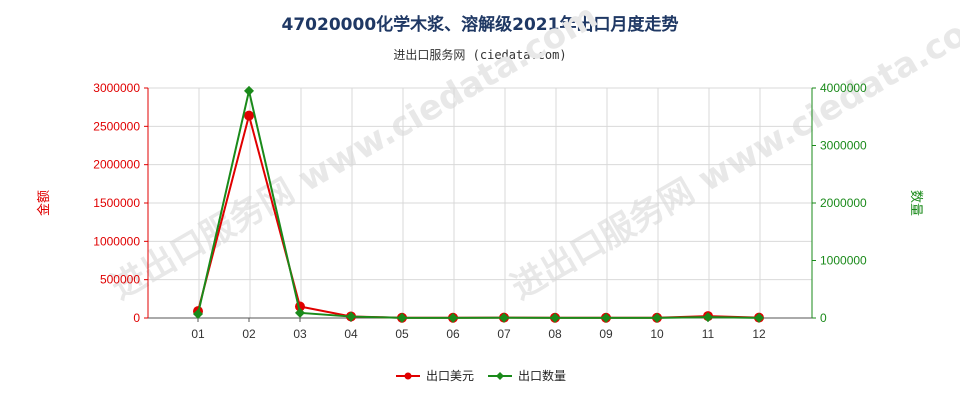  I want to click on x-tick-label: 05, so click(402, 334).